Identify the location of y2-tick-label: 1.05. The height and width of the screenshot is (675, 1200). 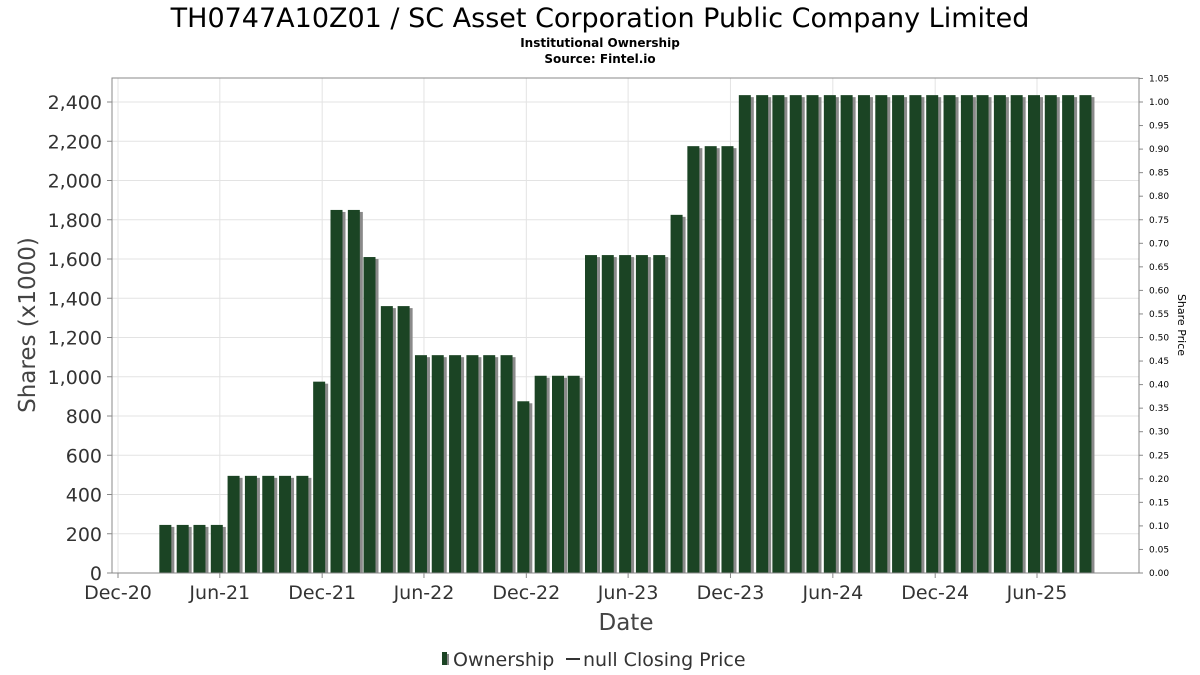
(1159, 79).